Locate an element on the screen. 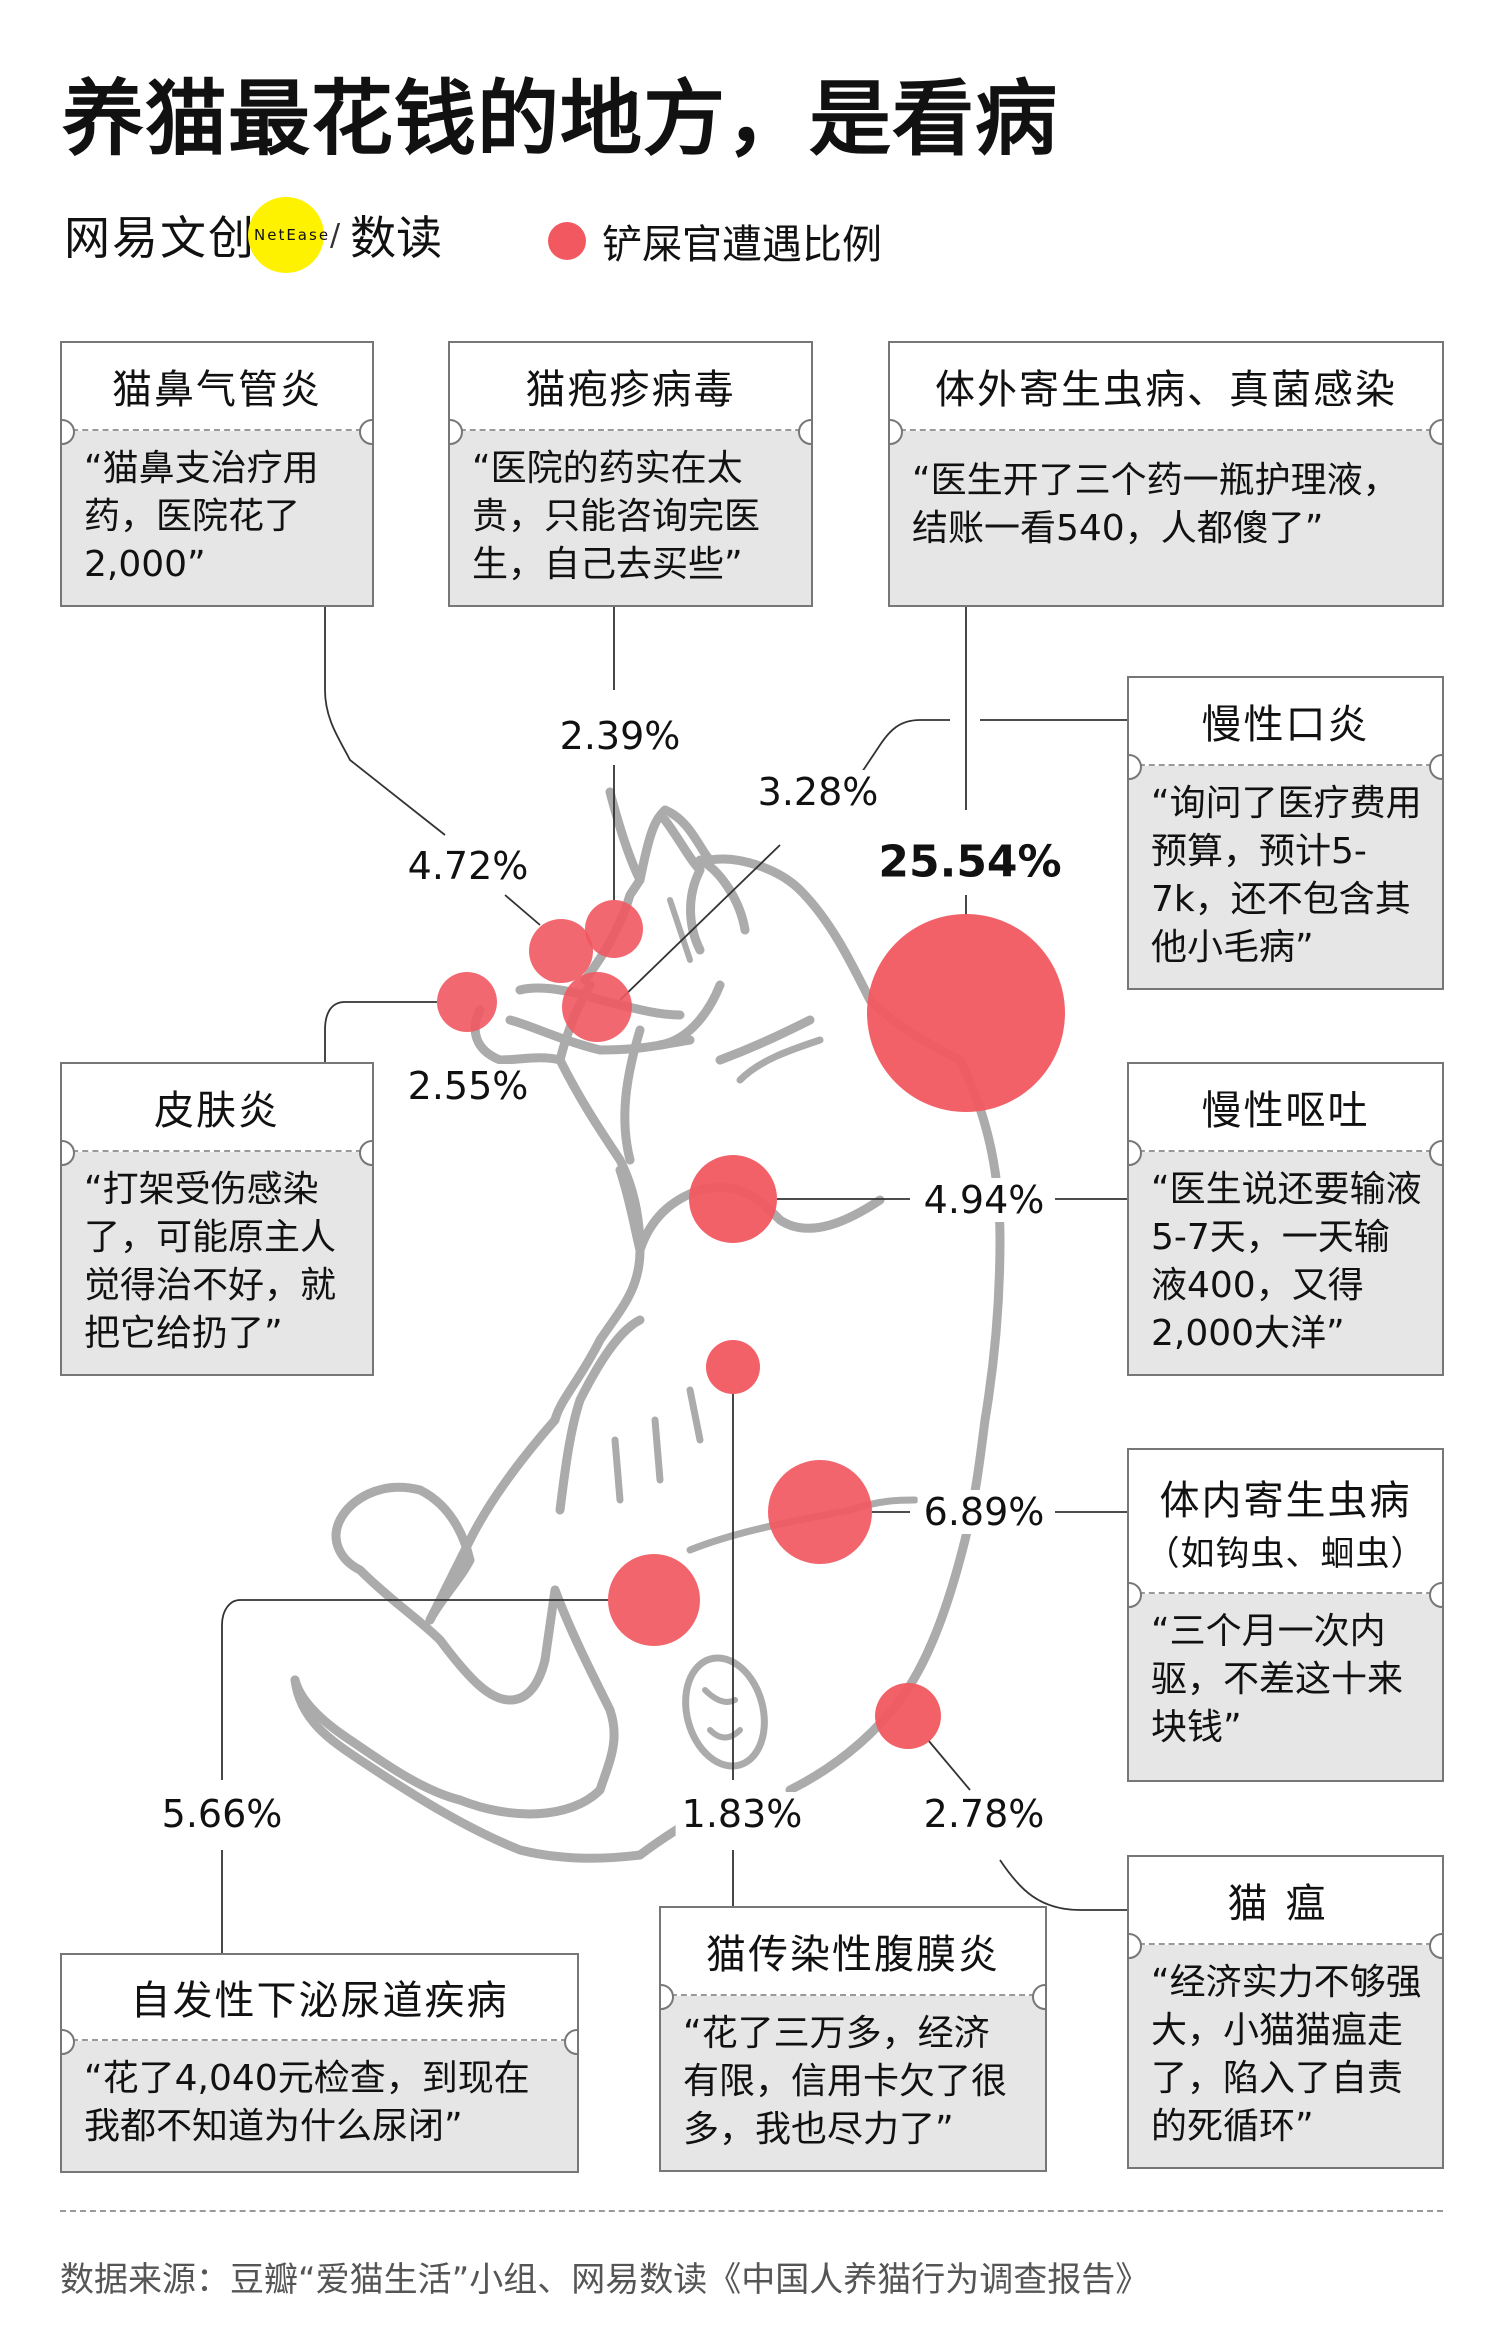 The image size is (1500, 2350). card-quote: “询问了医疗费用预算，预计5-7k，还不包含其他小毛病” is located at coordinates (1285, 877).